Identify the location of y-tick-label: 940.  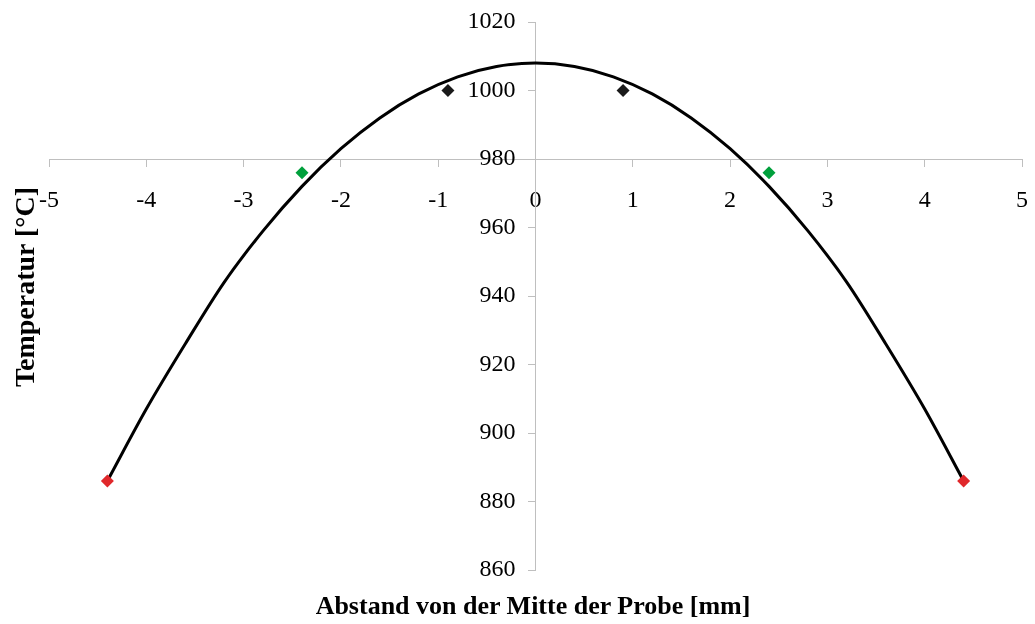
(497, 294).